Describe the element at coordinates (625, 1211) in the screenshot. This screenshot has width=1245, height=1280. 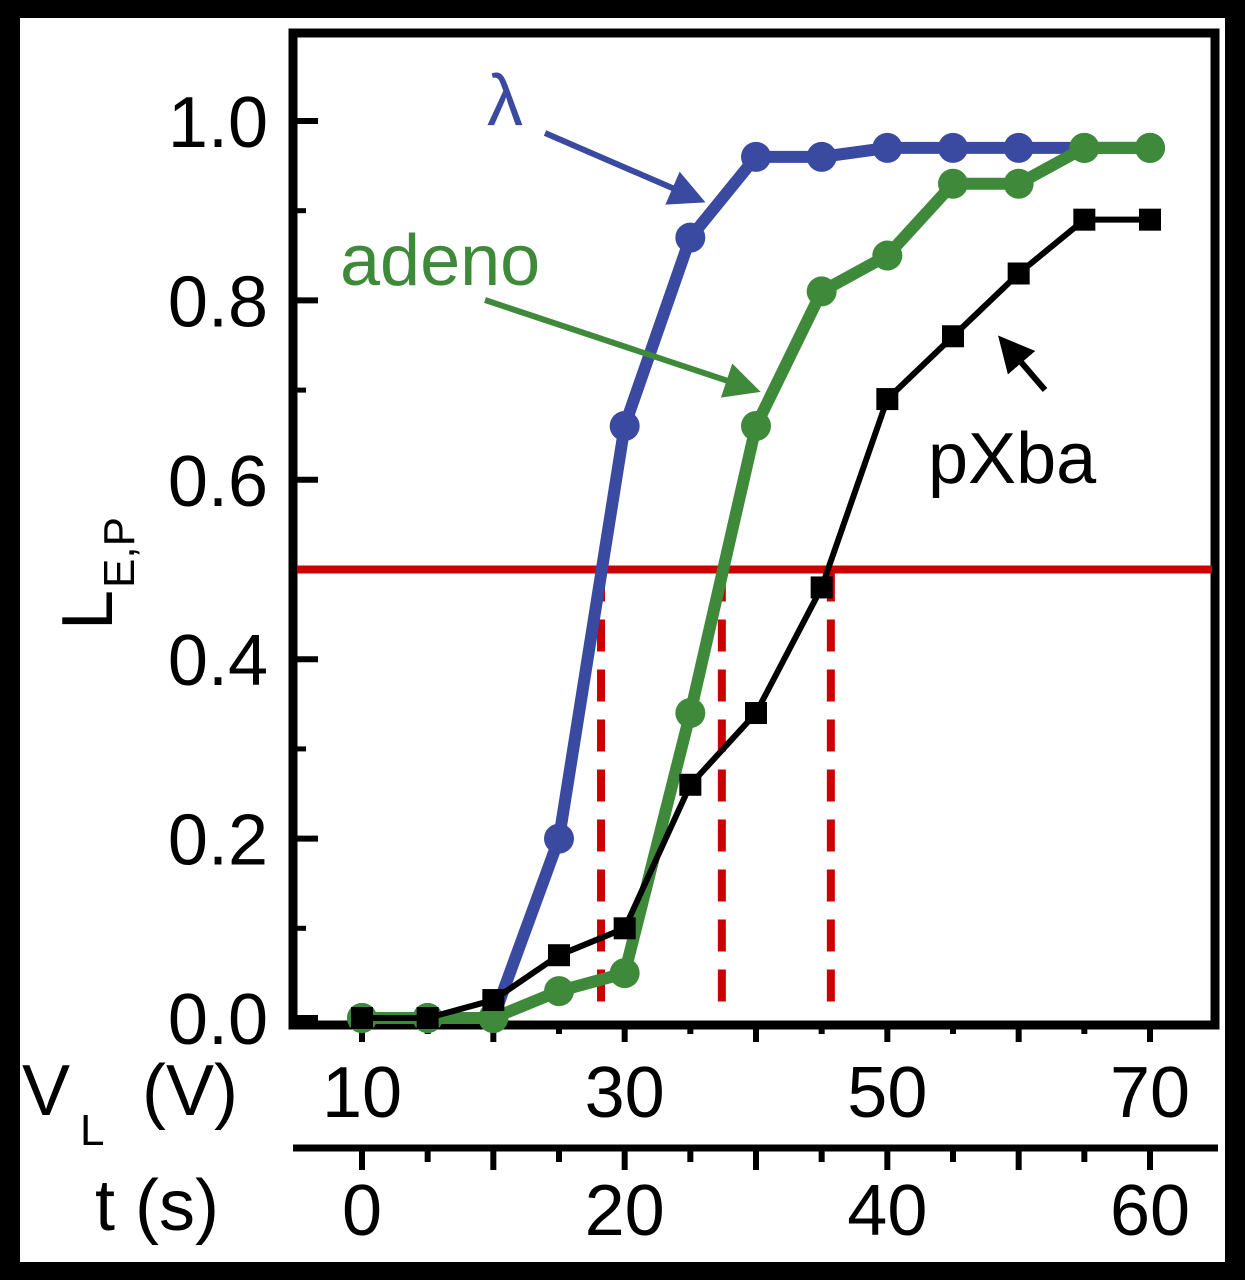
I see `x2-tick-label: 20` at that location.